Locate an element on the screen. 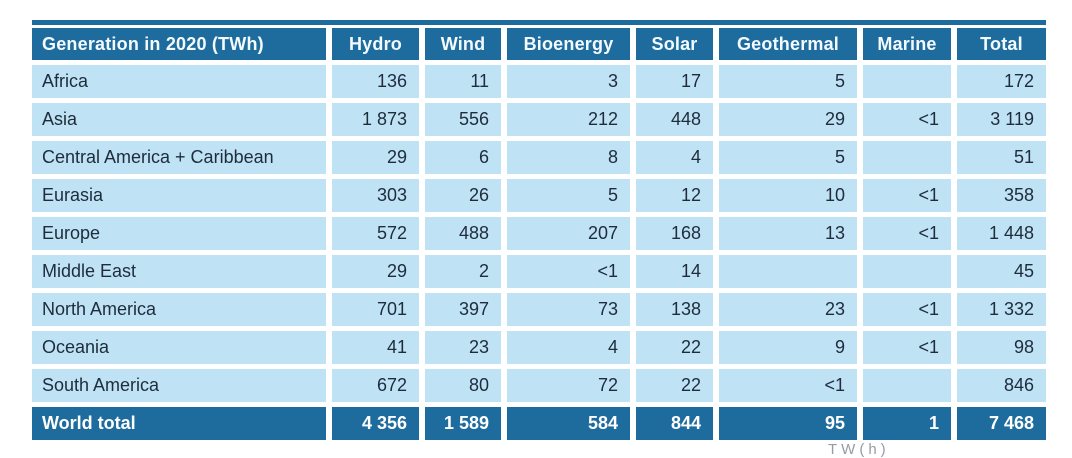 This screenshot has width=1072, height=458. region-cell: Middle East is located at coordinates (179, 271).